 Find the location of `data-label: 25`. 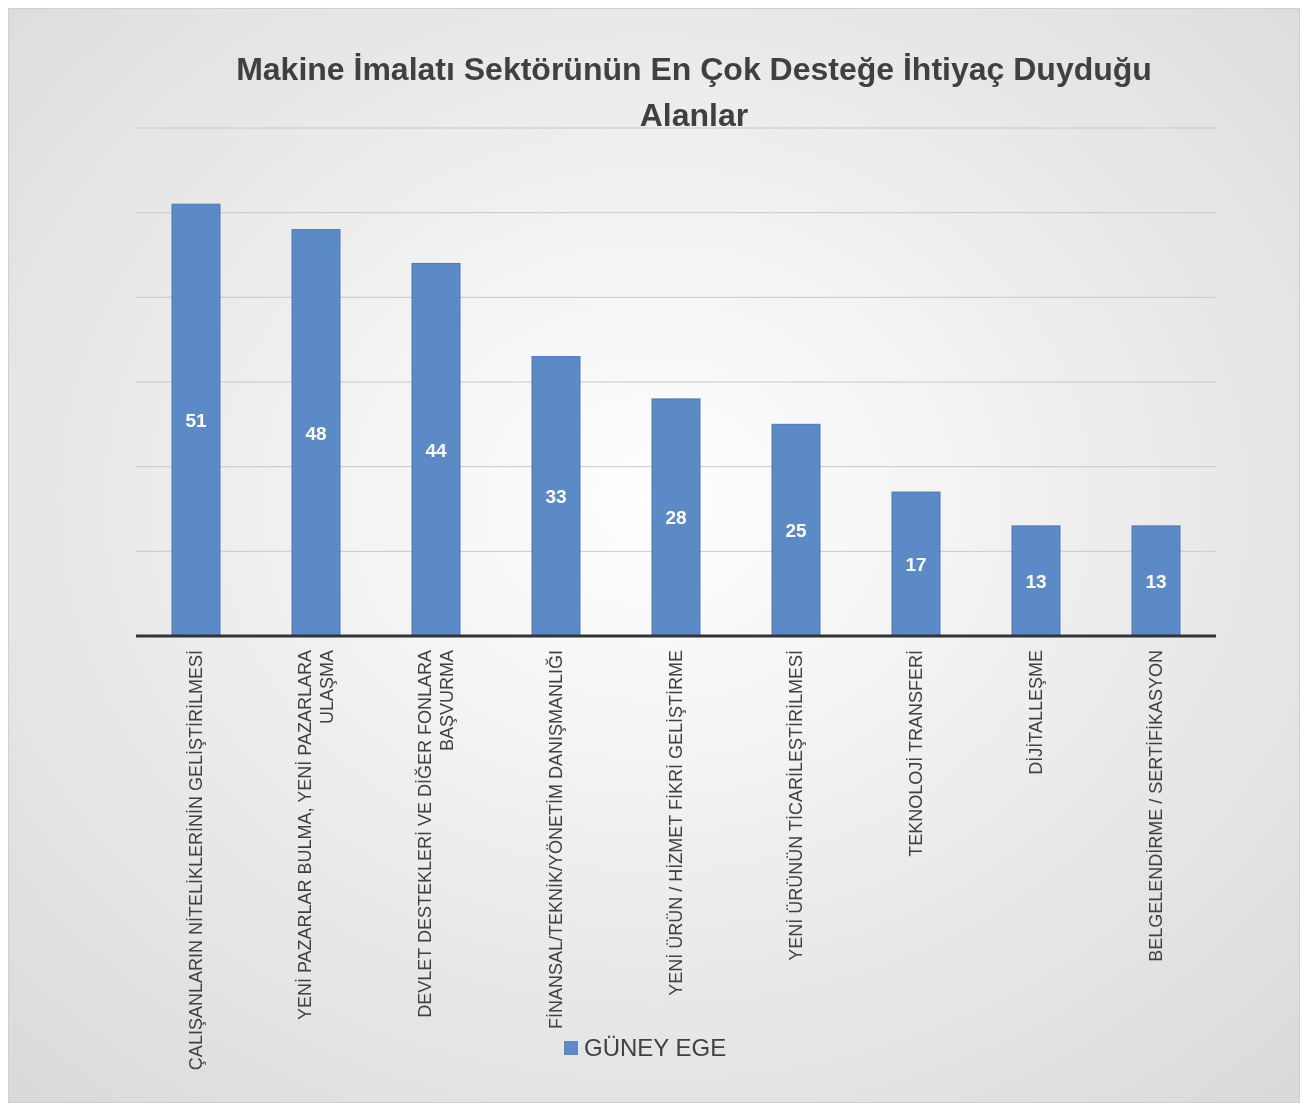

data-label: 25 is located at coordinates (796, 531).